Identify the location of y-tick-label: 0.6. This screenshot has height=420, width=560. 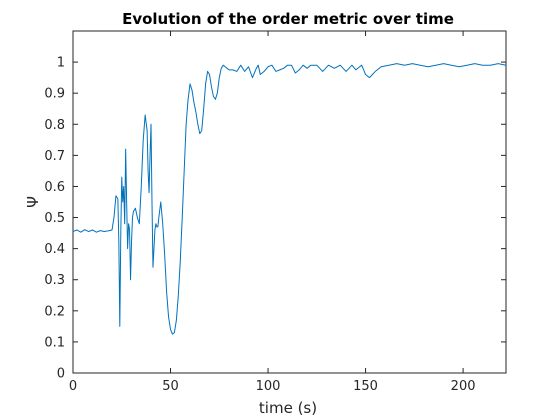
(54, 187).